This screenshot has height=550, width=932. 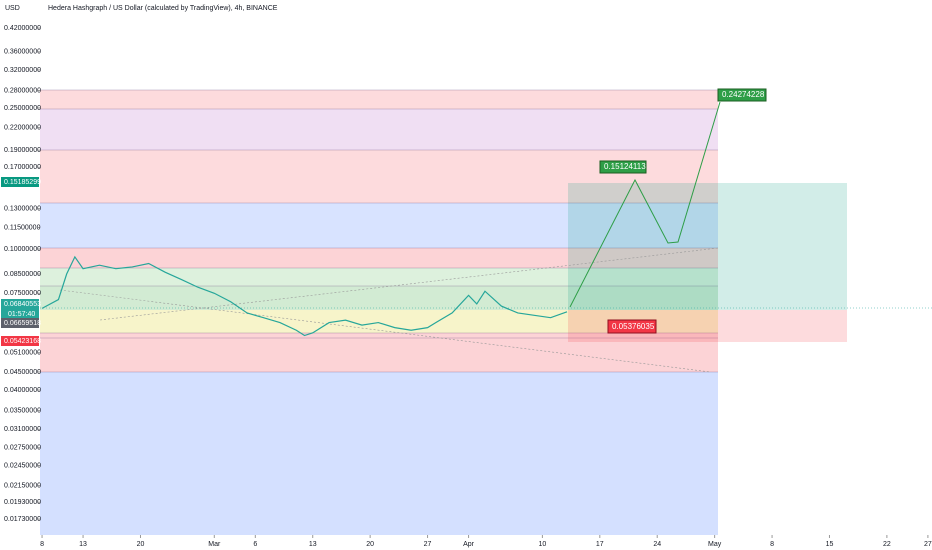 I want to click on y-axis-bg, so click(x=20, y=267).